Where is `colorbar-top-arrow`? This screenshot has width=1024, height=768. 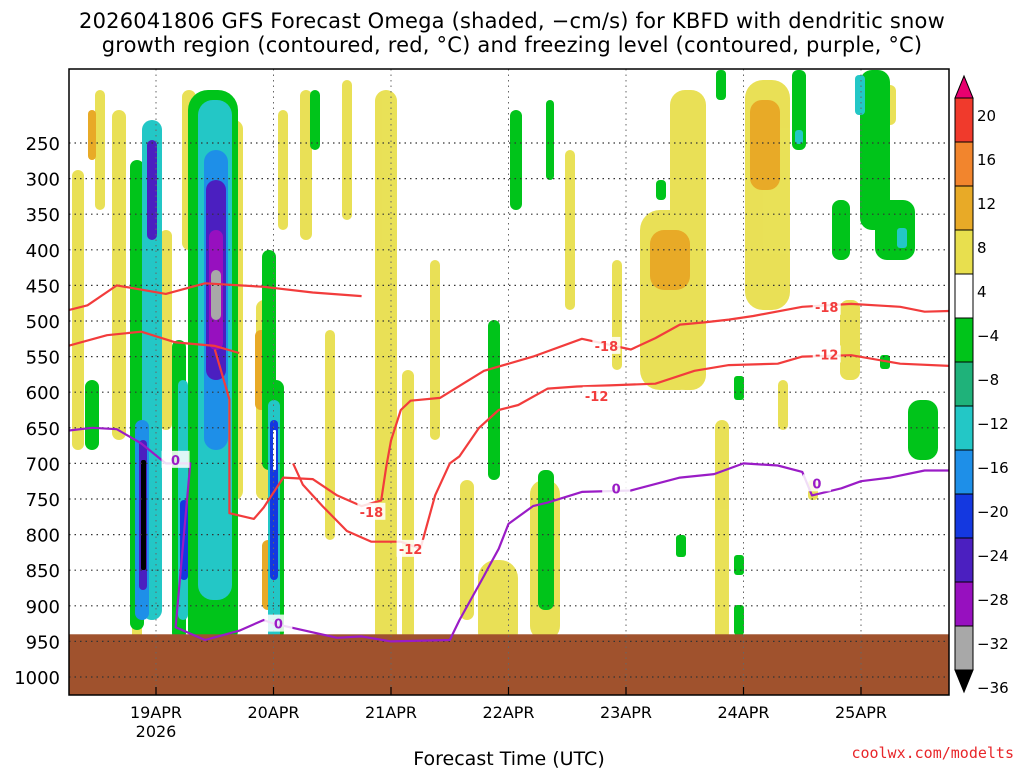
colorbar-top-arrow is located at coordinates (964, 86).